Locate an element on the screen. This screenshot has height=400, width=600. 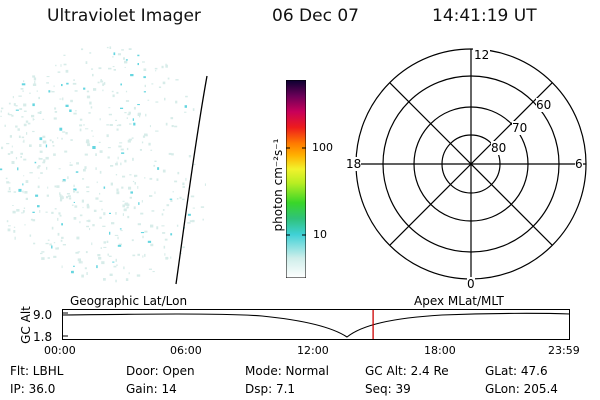
gc-alt-tick-high: 9.0 is located at coordinates (43, 315).